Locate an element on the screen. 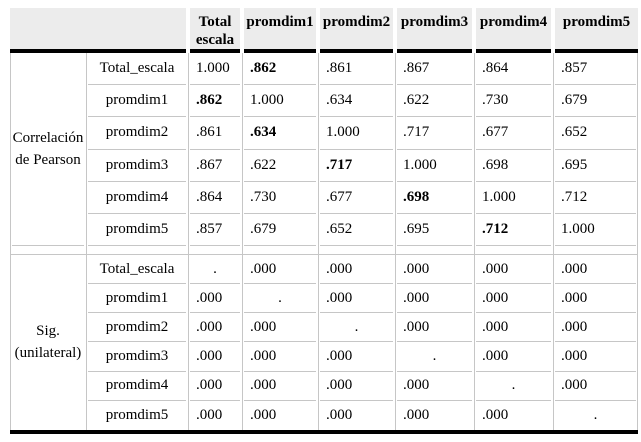 Image resolution: width=641 pixels, height=442 pixels. col-header-total-escala: Total escala is located at coordinates (215, 28).